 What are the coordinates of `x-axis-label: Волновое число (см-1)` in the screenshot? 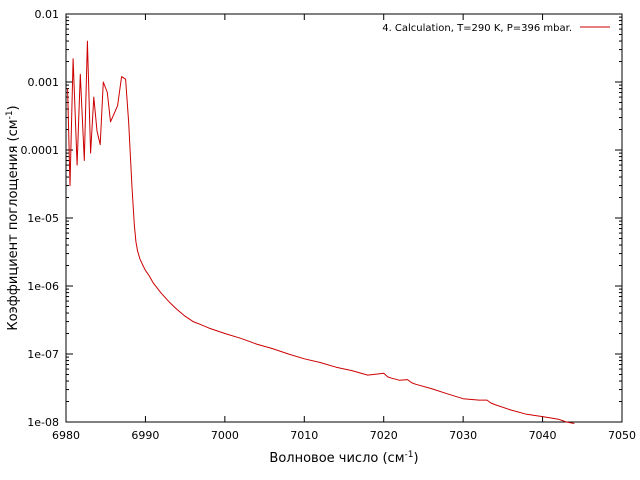 It's located at (343, 458).